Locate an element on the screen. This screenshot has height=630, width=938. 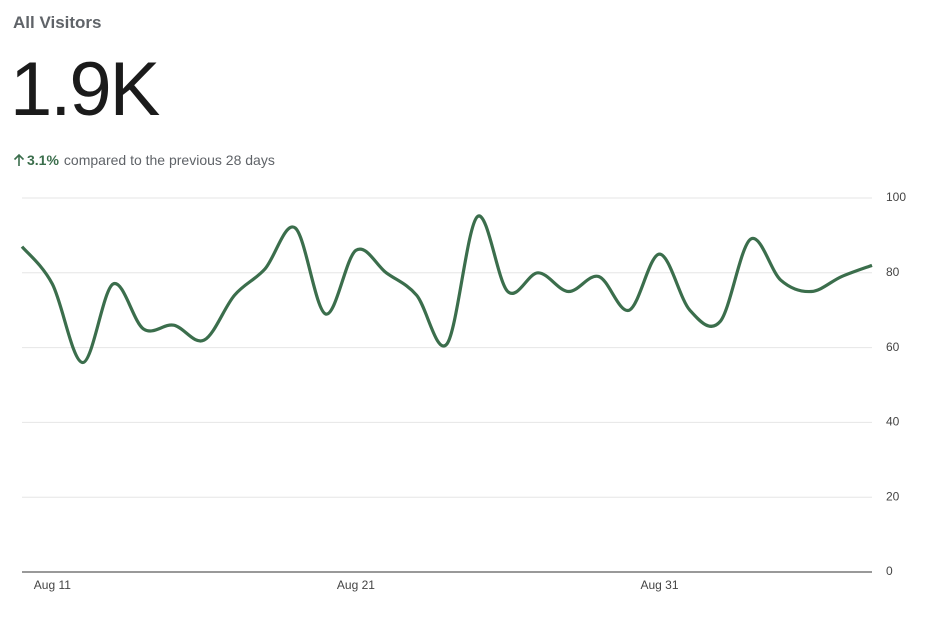
up-arrow-icon is located at coordinates (19, 159).